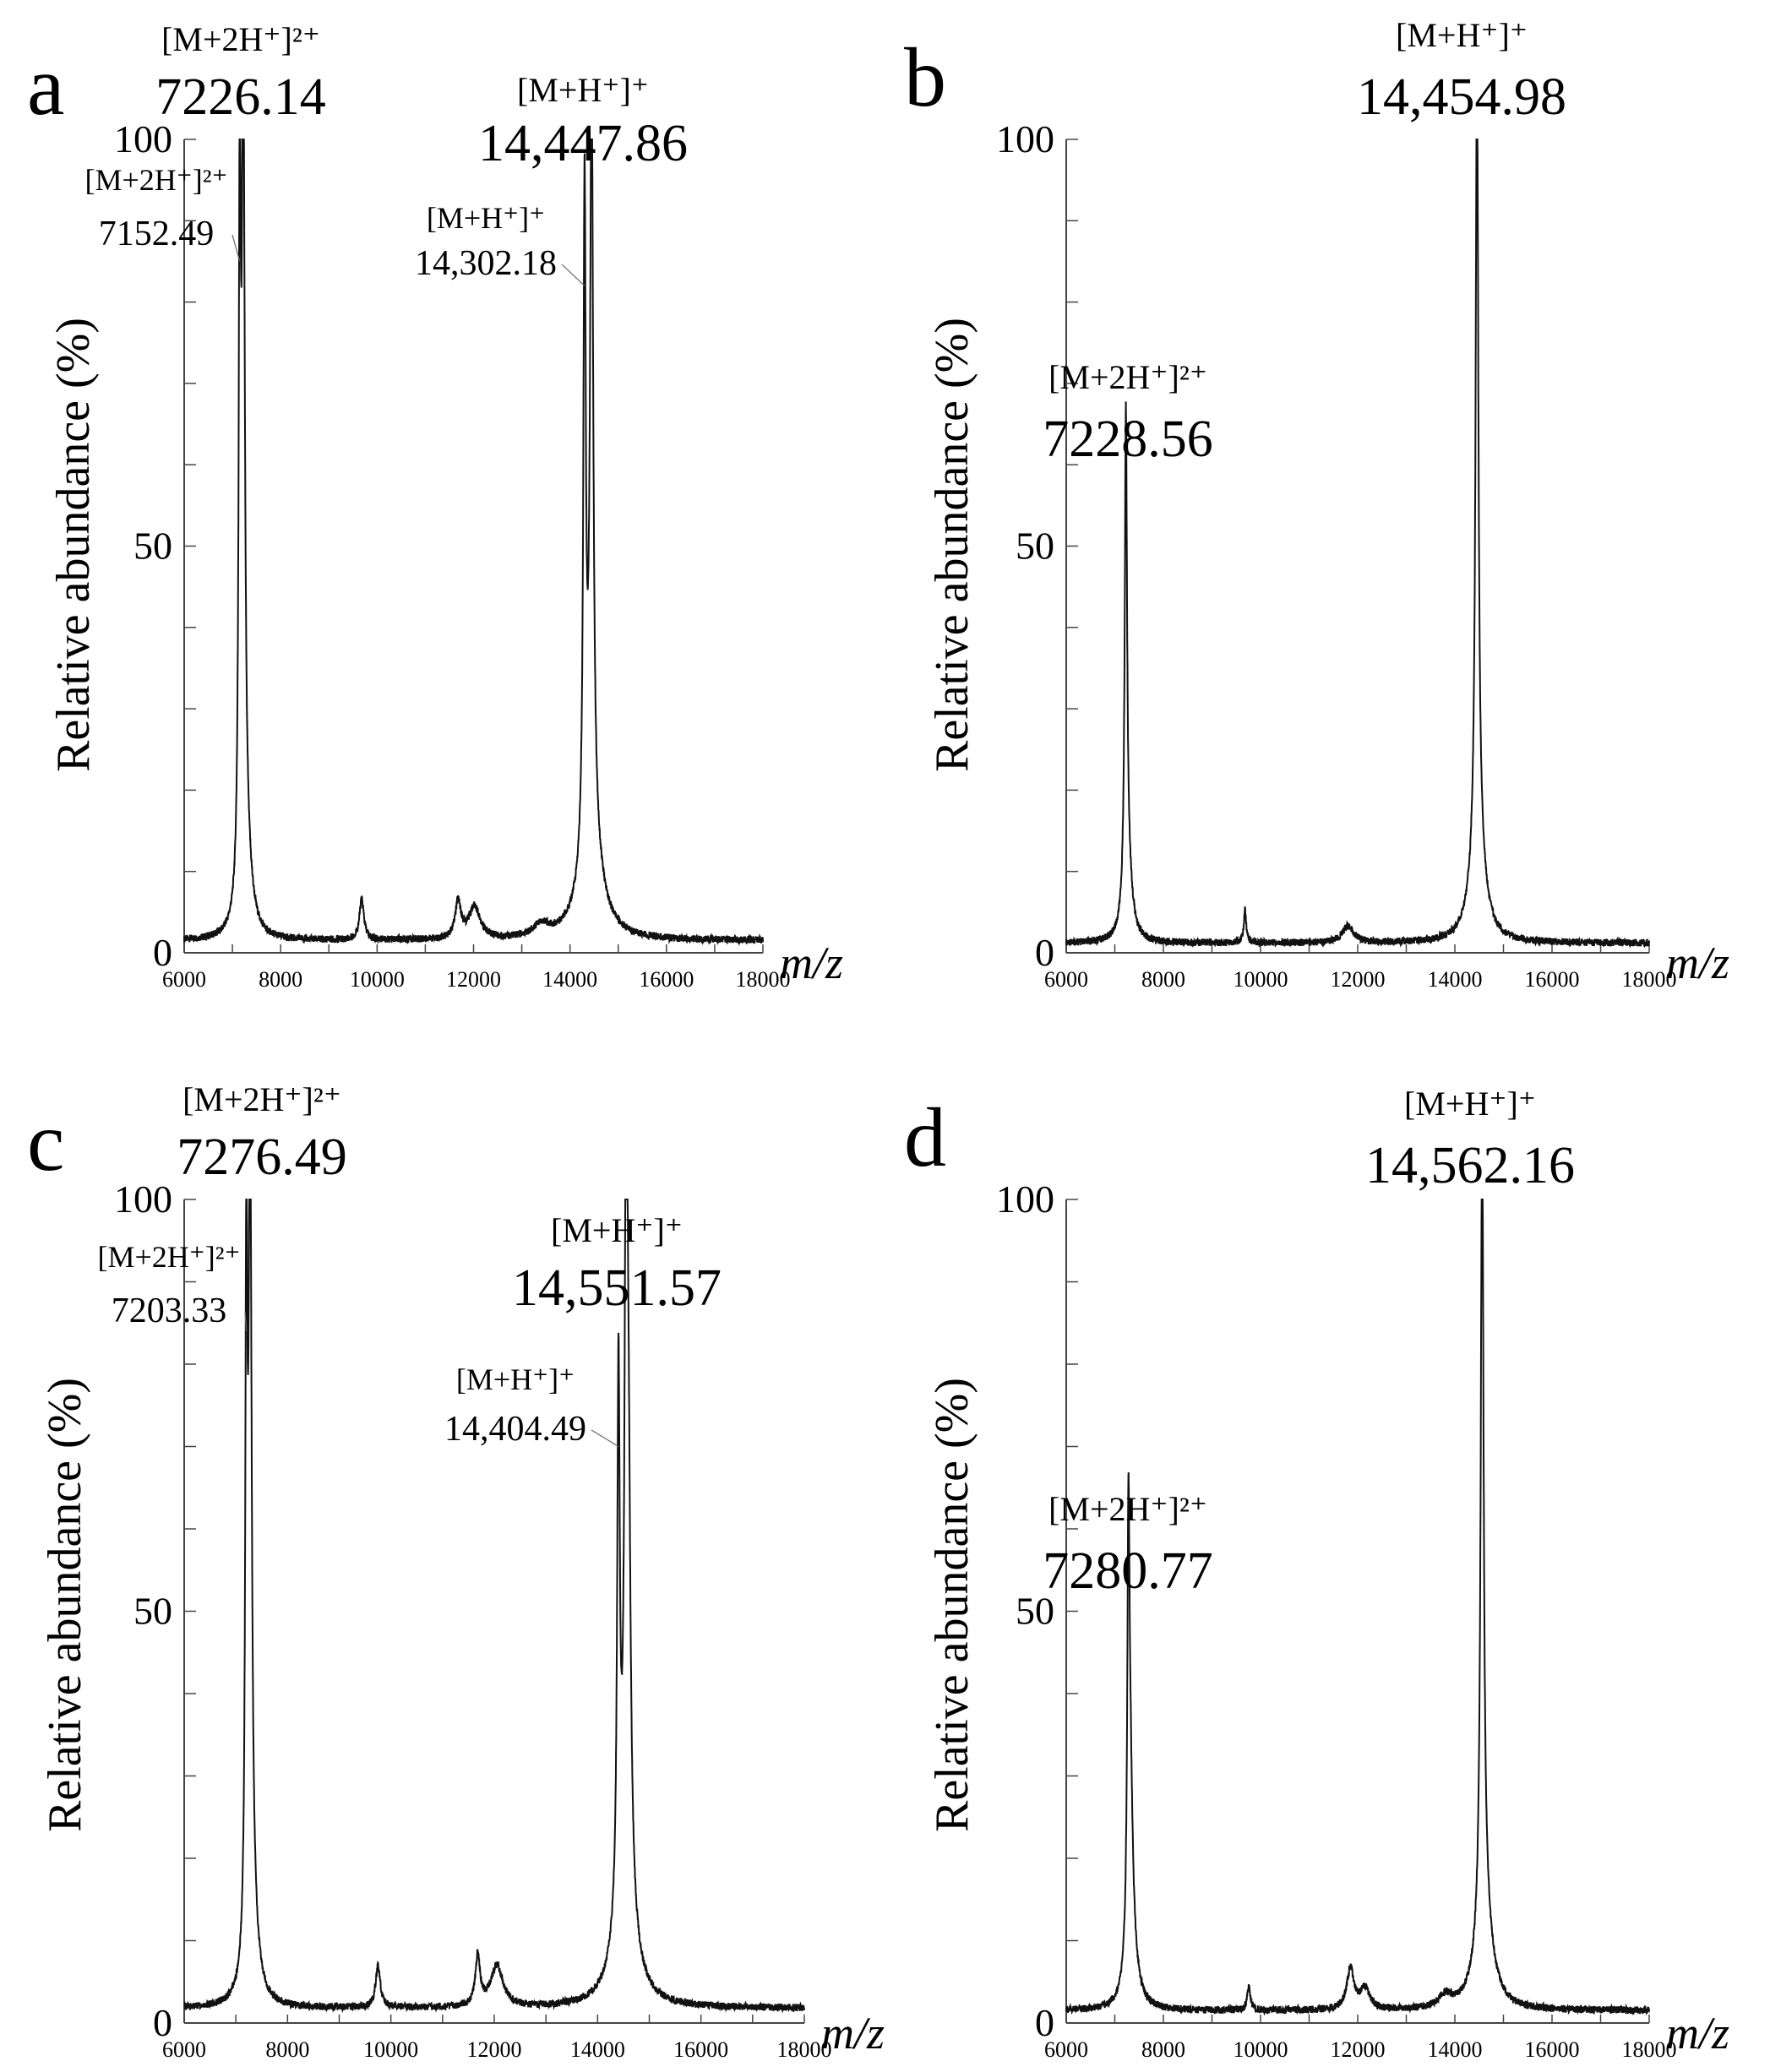 Image resolution: width=1770 pixels, height=2072 pixels. Describe the element at coordinates (925, 77) in the screenshot. I see `panel-letter: b` at that location.